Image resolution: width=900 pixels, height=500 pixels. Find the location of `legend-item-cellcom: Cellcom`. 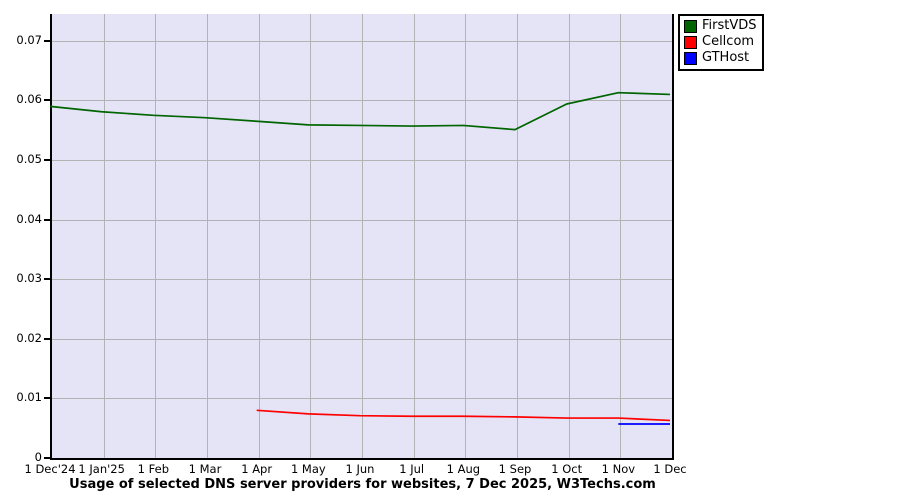

legend-item-cellcom: Cellcom is located at coordinates (720, 42).